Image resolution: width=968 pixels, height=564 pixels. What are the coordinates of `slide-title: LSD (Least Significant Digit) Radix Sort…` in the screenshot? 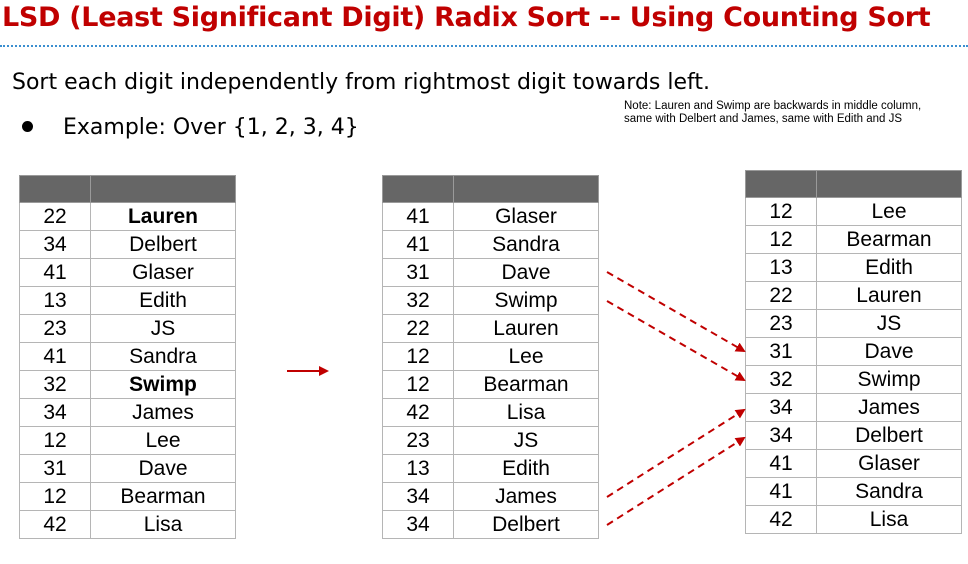 It's located at (466, 17).